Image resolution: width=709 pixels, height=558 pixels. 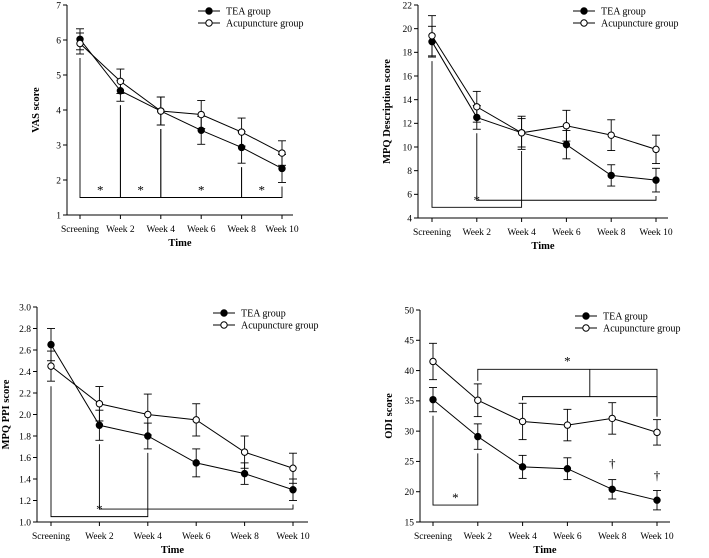 I want to click on y-tick-label: 16, so click(x=408, y=77).